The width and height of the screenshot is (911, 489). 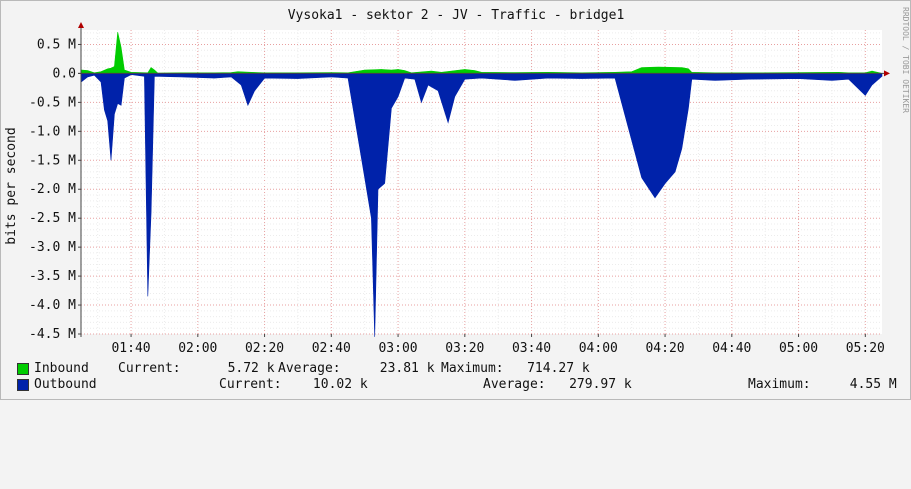 I want to click on y-axis-arrow, so click(x=81, y=25).